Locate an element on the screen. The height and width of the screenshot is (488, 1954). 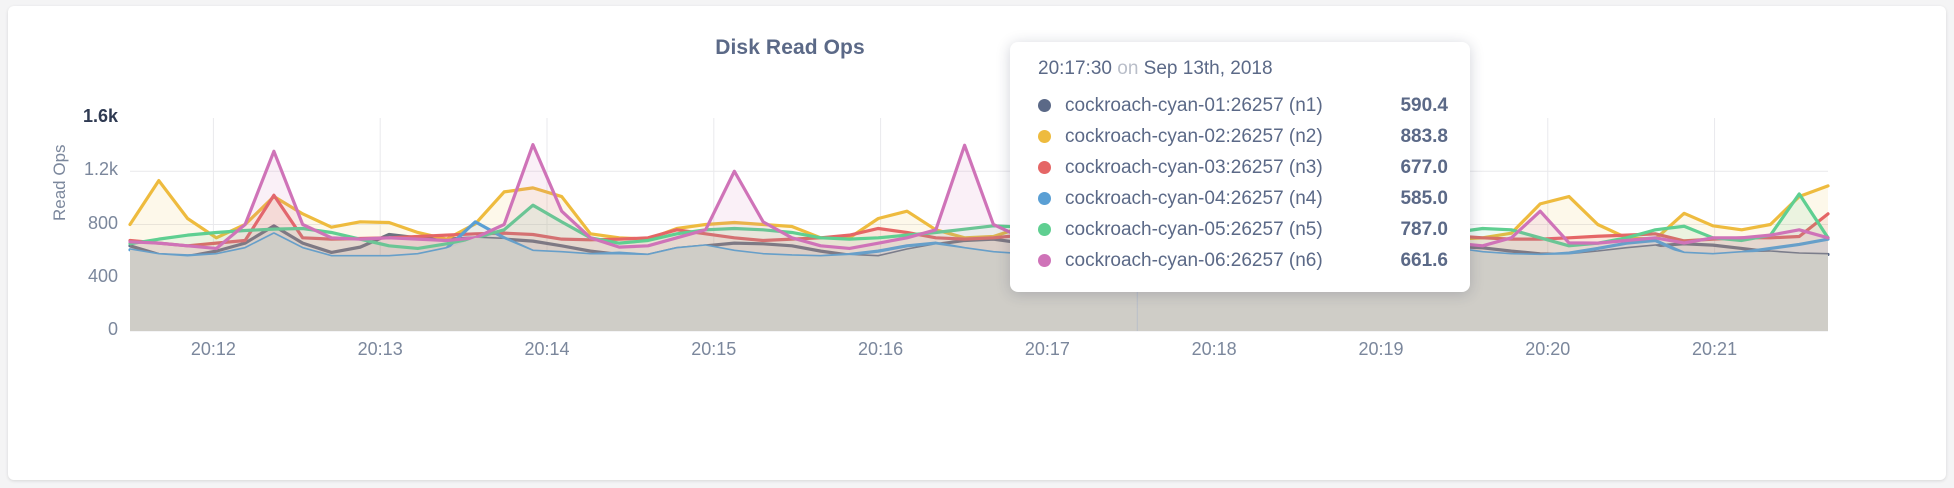
tooltip-on-word: on is located at coordinates (1128, 68).